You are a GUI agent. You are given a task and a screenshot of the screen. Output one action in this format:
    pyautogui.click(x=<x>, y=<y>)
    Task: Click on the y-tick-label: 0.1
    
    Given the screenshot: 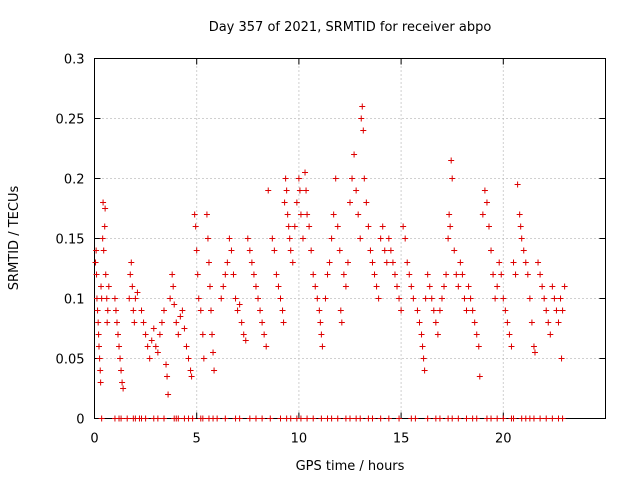 What is the action you would take?
    pyautogui.click(x=74, y=300)
    